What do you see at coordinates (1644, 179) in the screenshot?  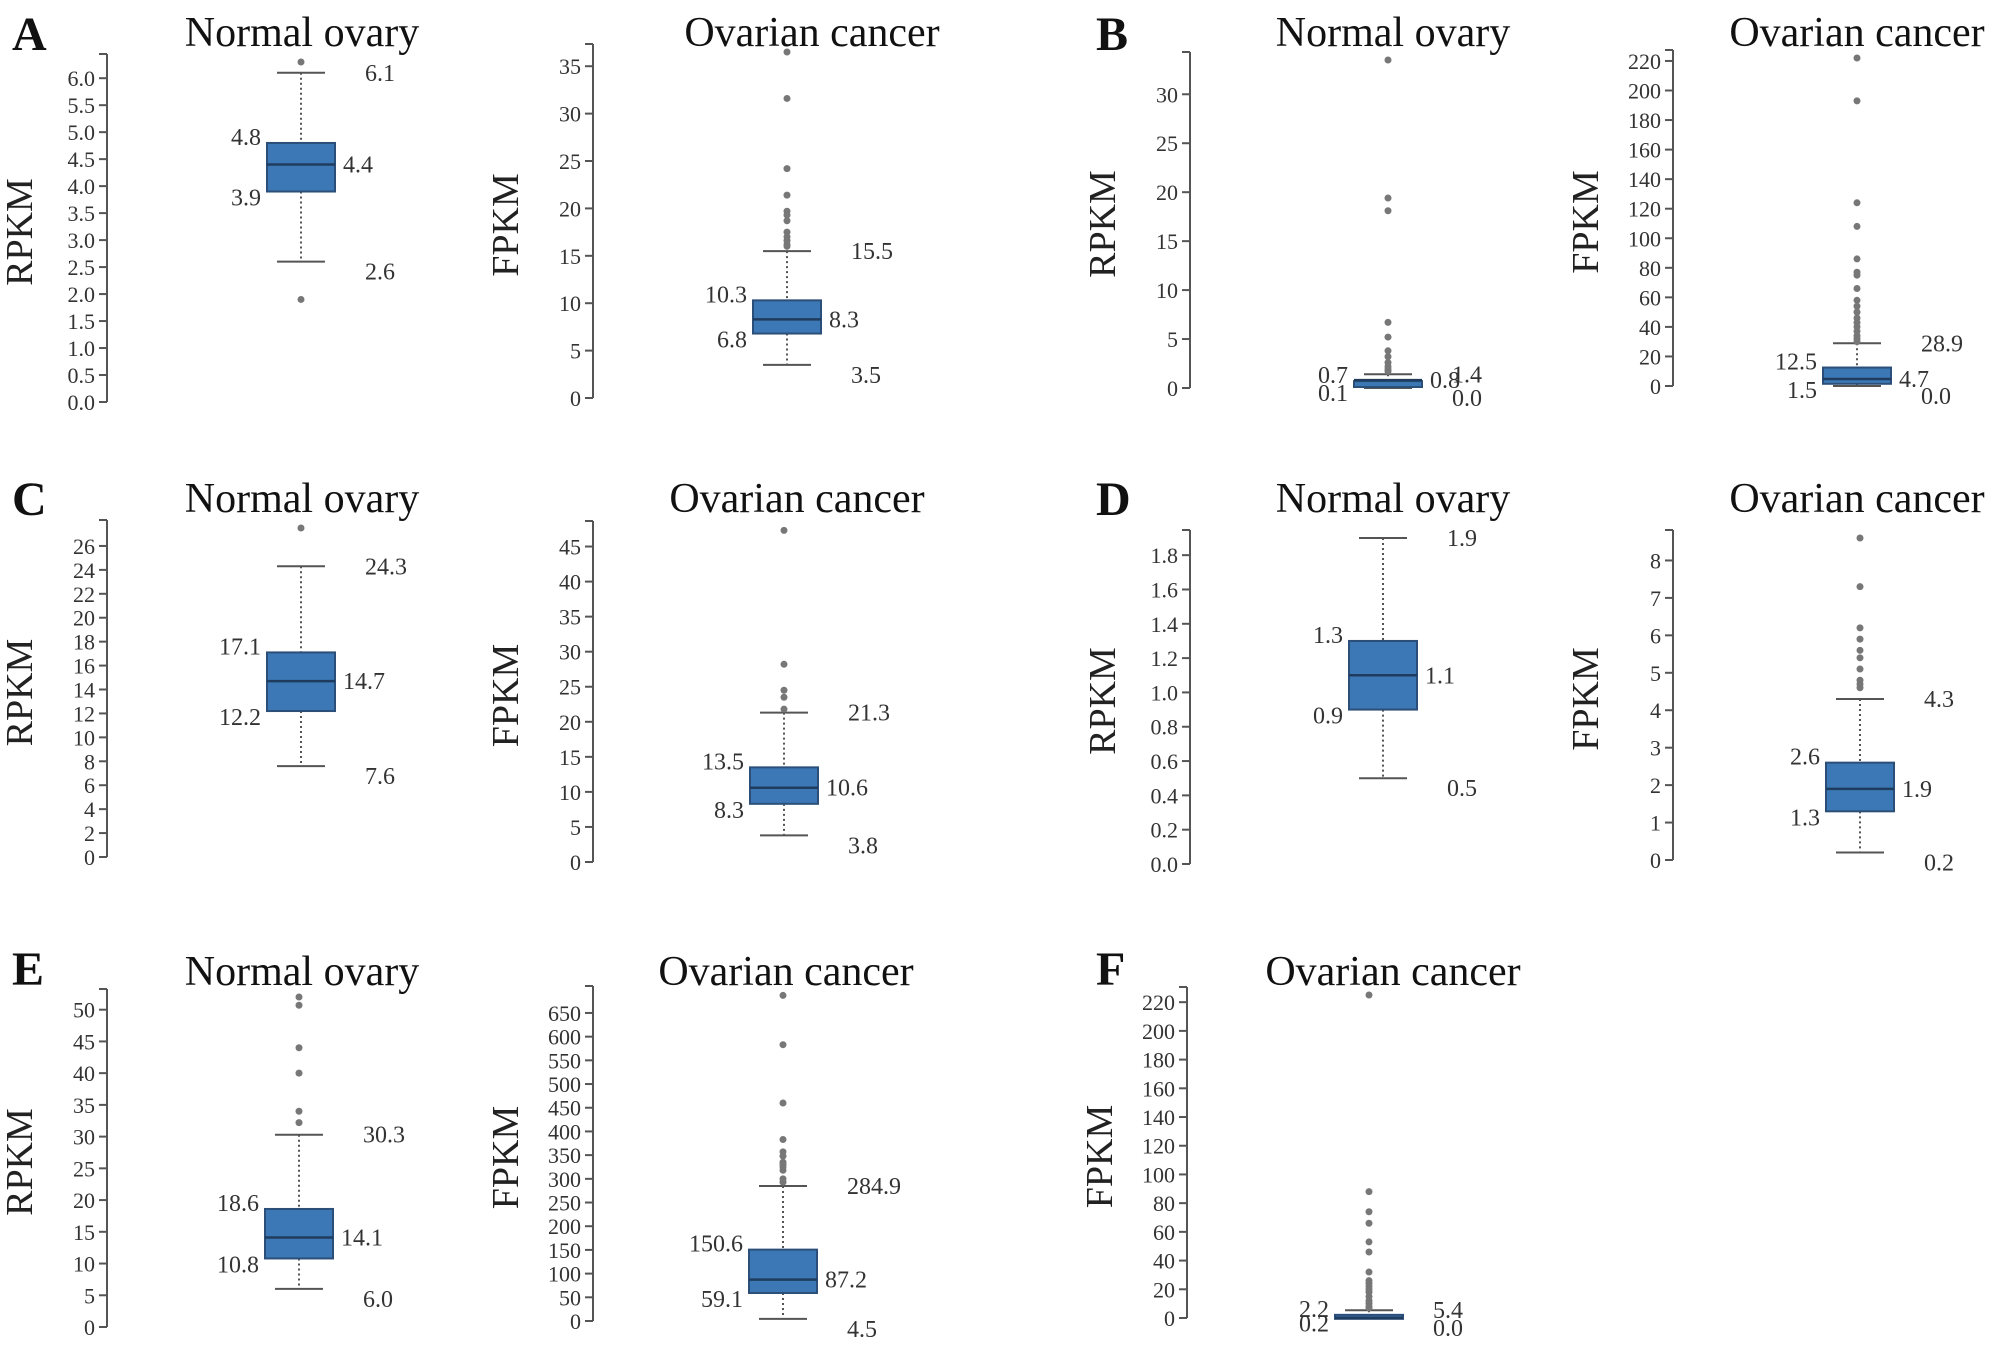 I see `y-tick-label: 140` at bounding box center [1644, 179].